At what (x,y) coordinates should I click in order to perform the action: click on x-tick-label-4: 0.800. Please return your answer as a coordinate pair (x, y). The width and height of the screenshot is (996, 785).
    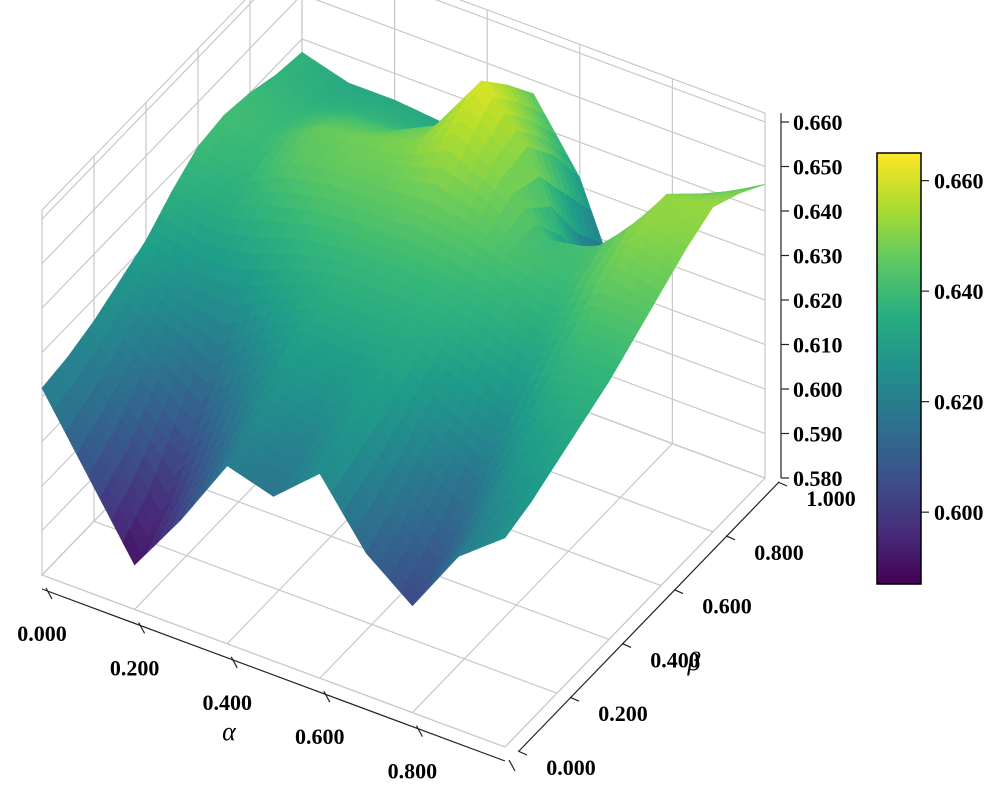
    Looking at the image, I should click on (413, 771).